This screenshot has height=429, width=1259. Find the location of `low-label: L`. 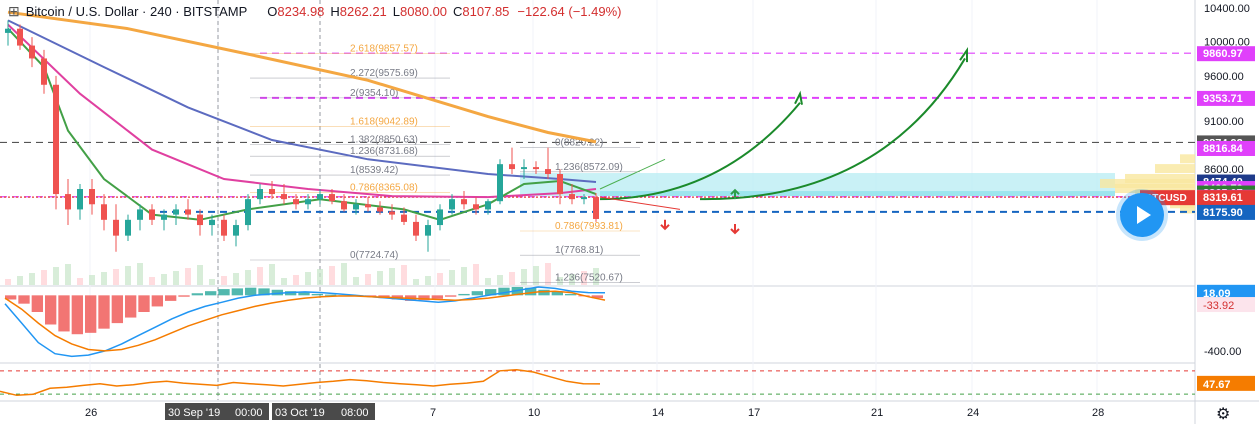

low-label: L is located at coordinates (396, 11).